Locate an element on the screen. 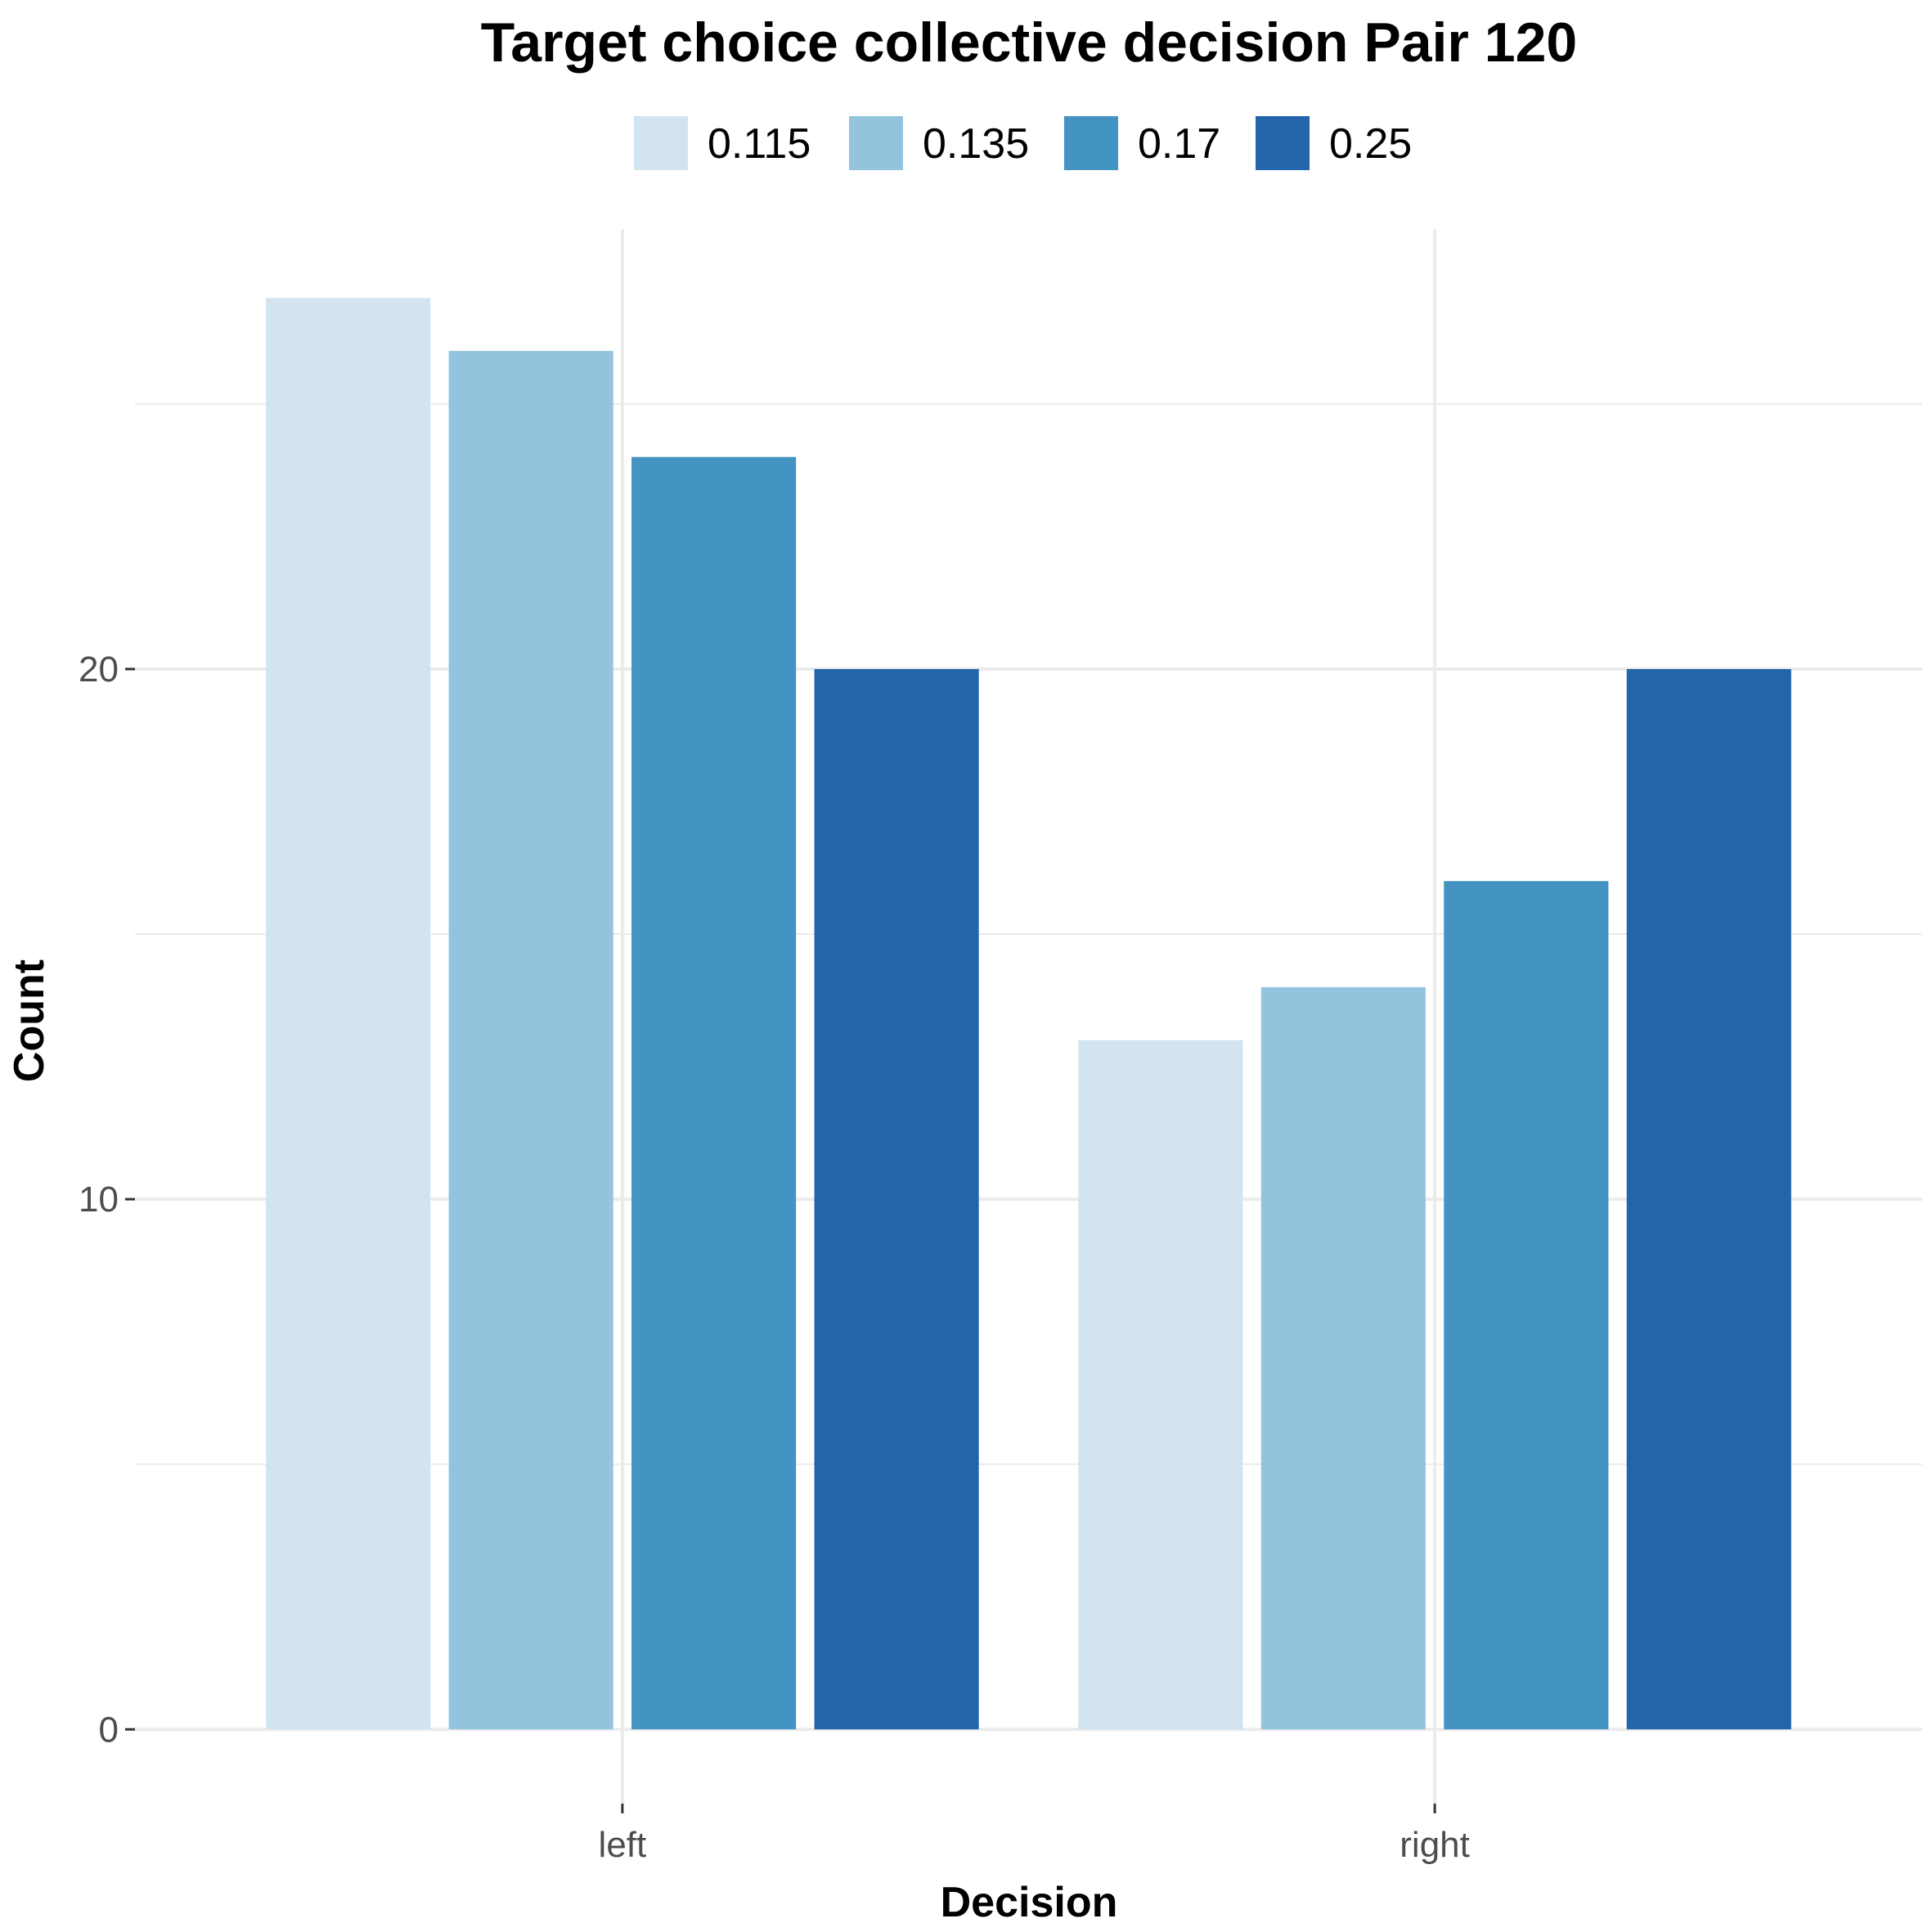  y-tick-label: 20 is located at coordinates (99, 670).